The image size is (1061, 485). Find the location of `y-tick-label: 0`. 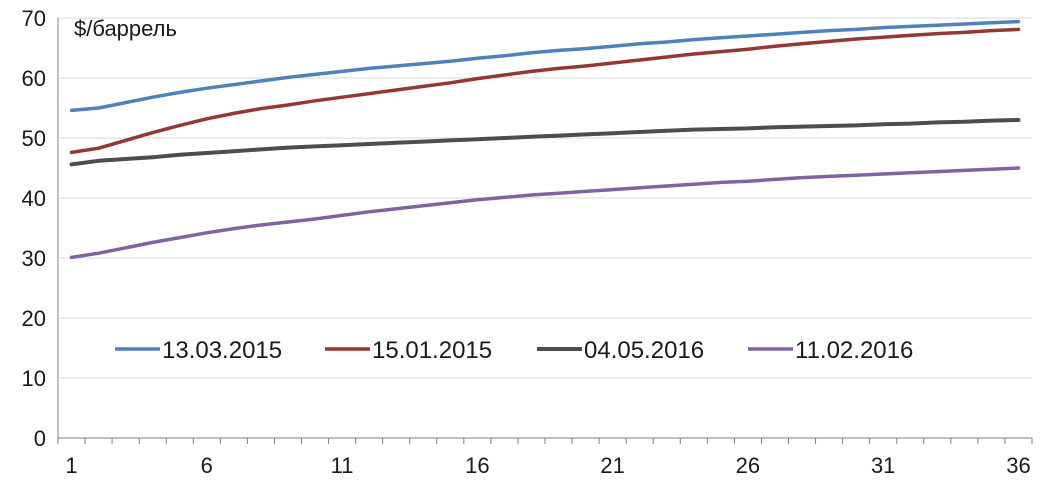

y-tick-label: 0 is located at coordinates (40, 438).